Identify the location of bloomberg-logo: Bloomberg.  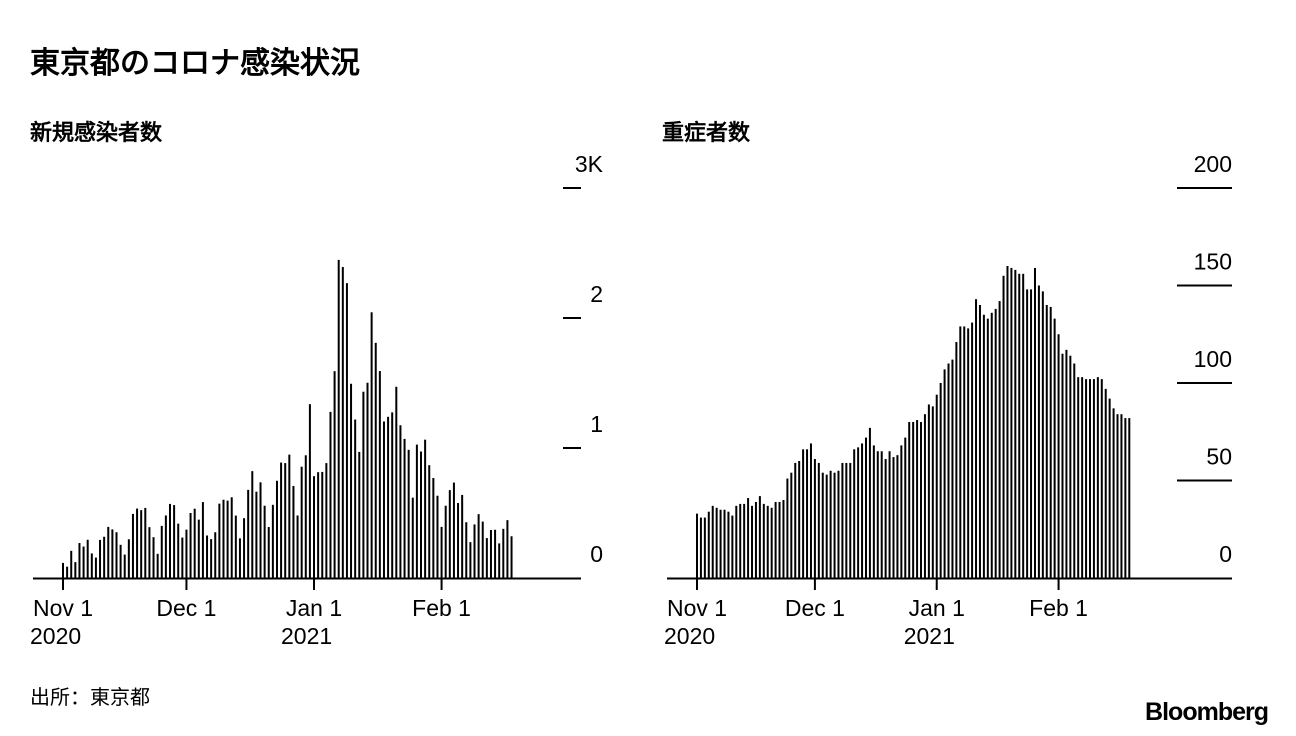
(1206, 712).